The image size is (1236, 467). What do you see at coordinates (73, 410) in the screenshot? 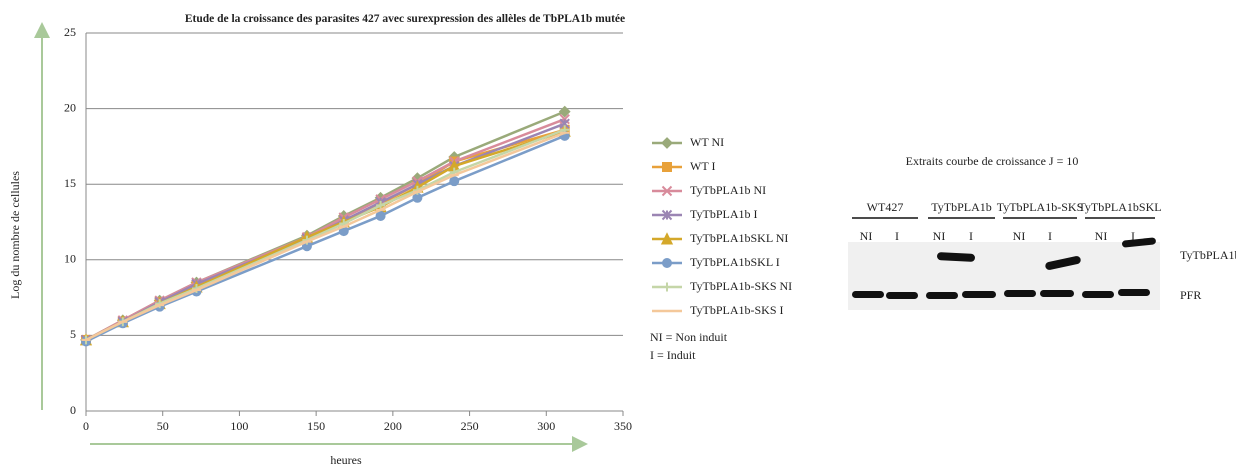
I see `y-tick-label: 0` at bounding box center [73, 410].